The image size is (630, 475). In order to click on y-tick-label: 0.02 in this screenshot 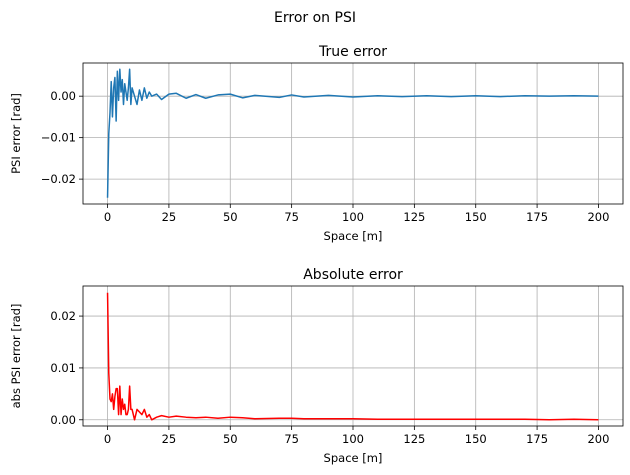, I will do `click(63, 316)`.